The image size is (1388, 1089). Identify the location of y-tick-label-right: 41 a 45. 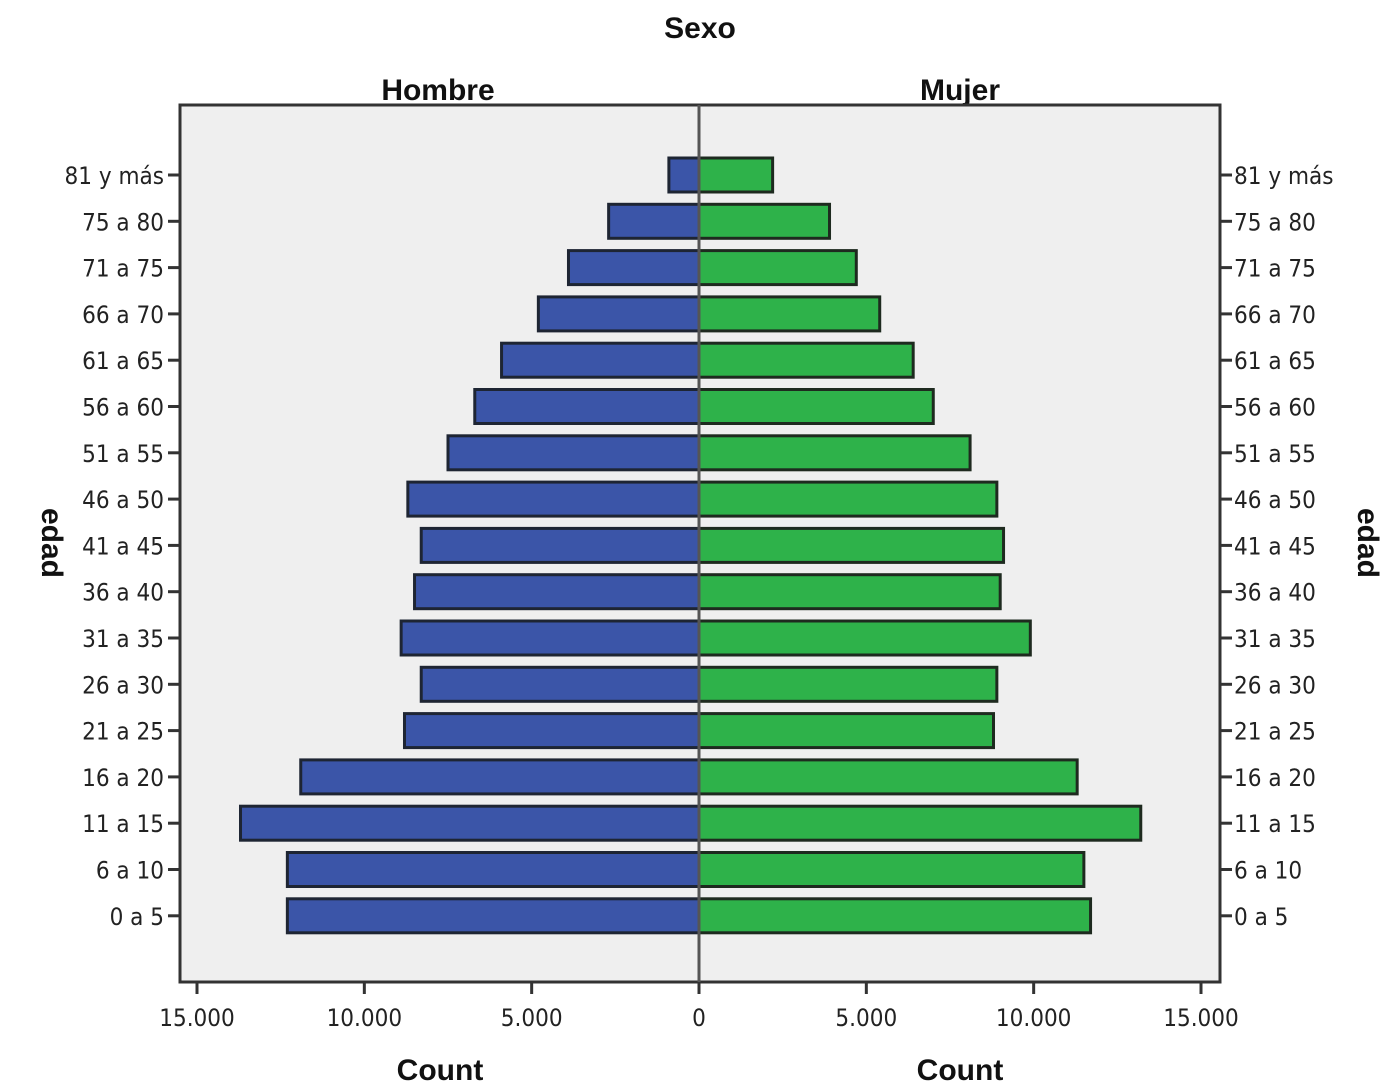
(1275, 546).